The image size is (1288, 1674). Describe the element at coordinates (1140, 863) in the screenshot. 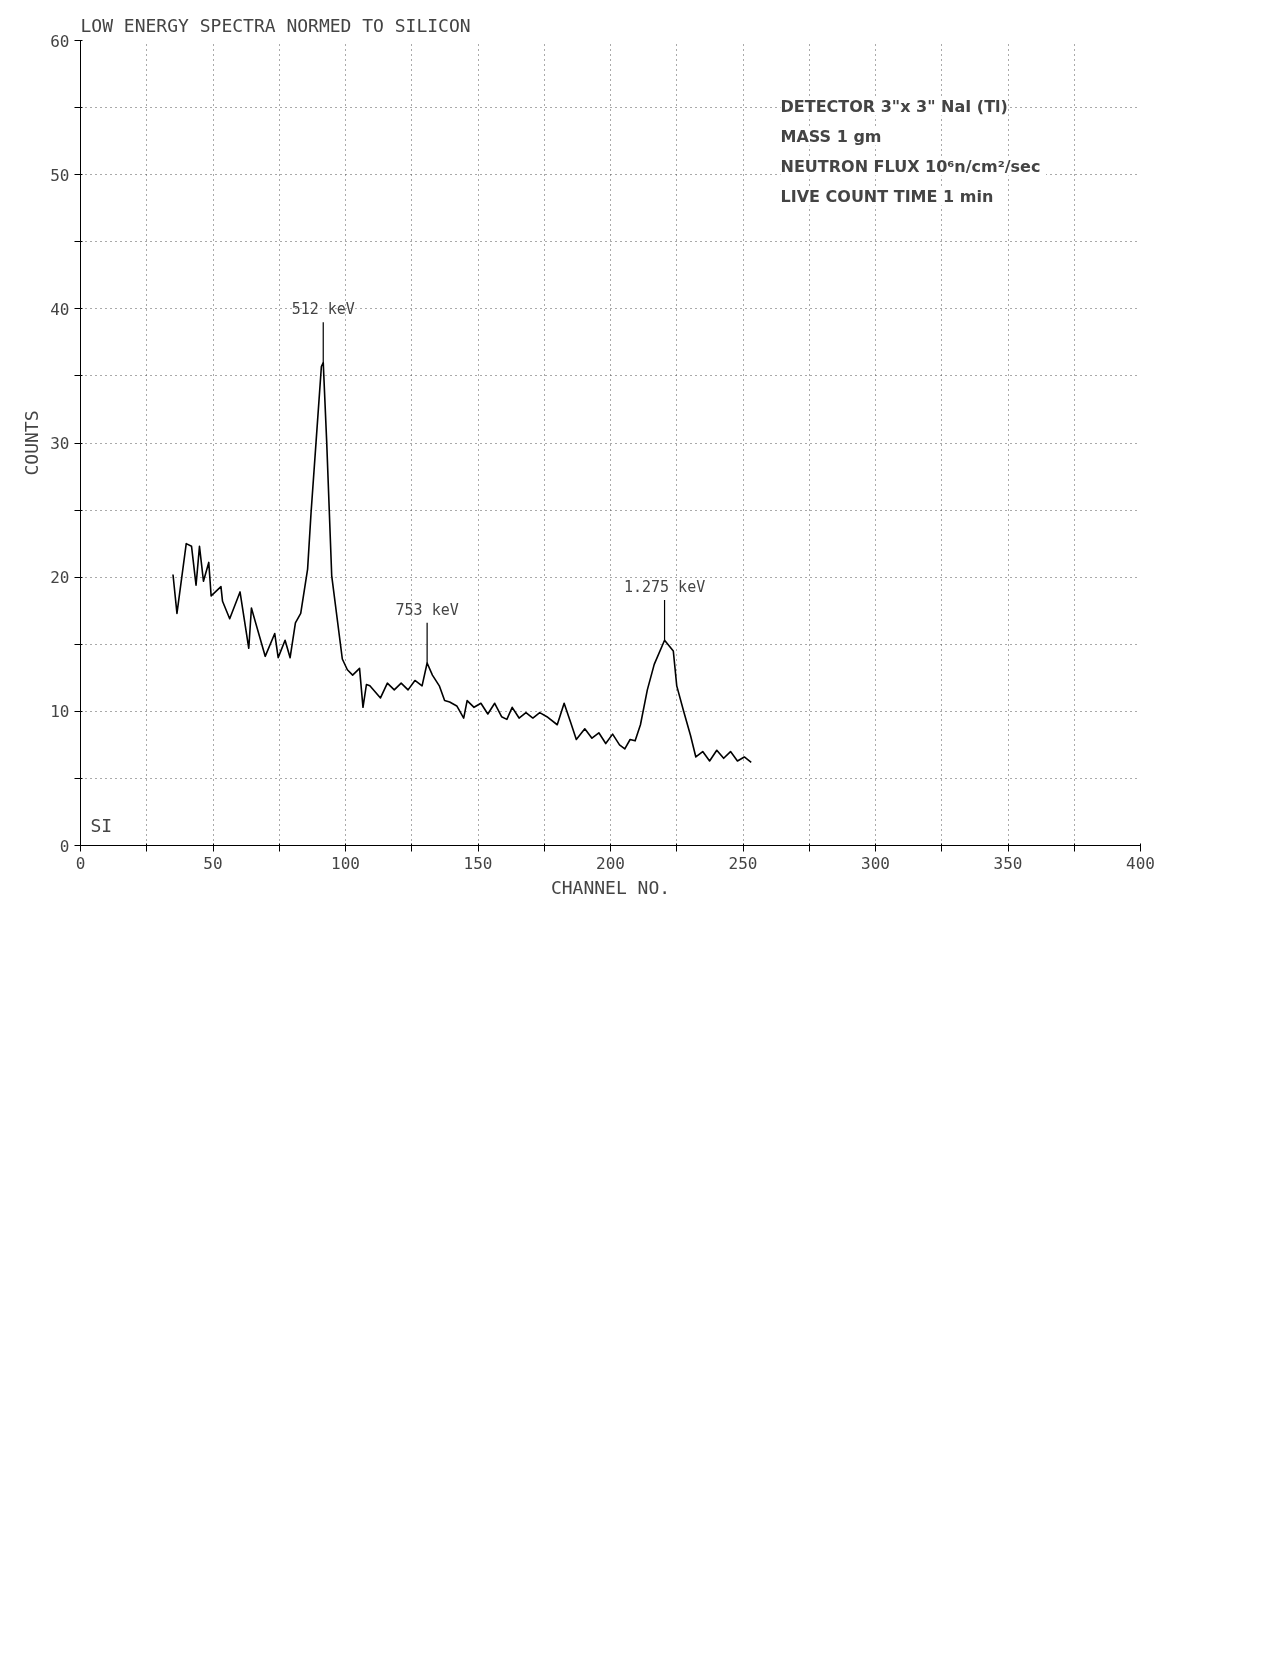

I see `x-tick-label: 400` at that location.